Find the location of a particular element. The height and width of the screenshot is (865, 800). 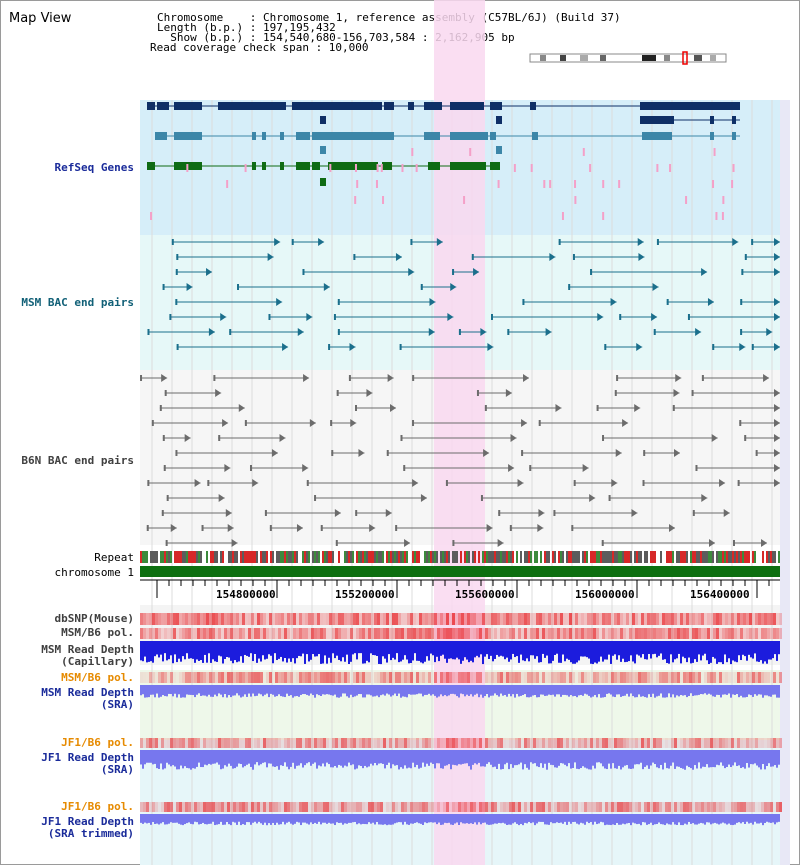

track-label-msm-depth-sra: MSM Read Depth is located at coordinates (87, 692).